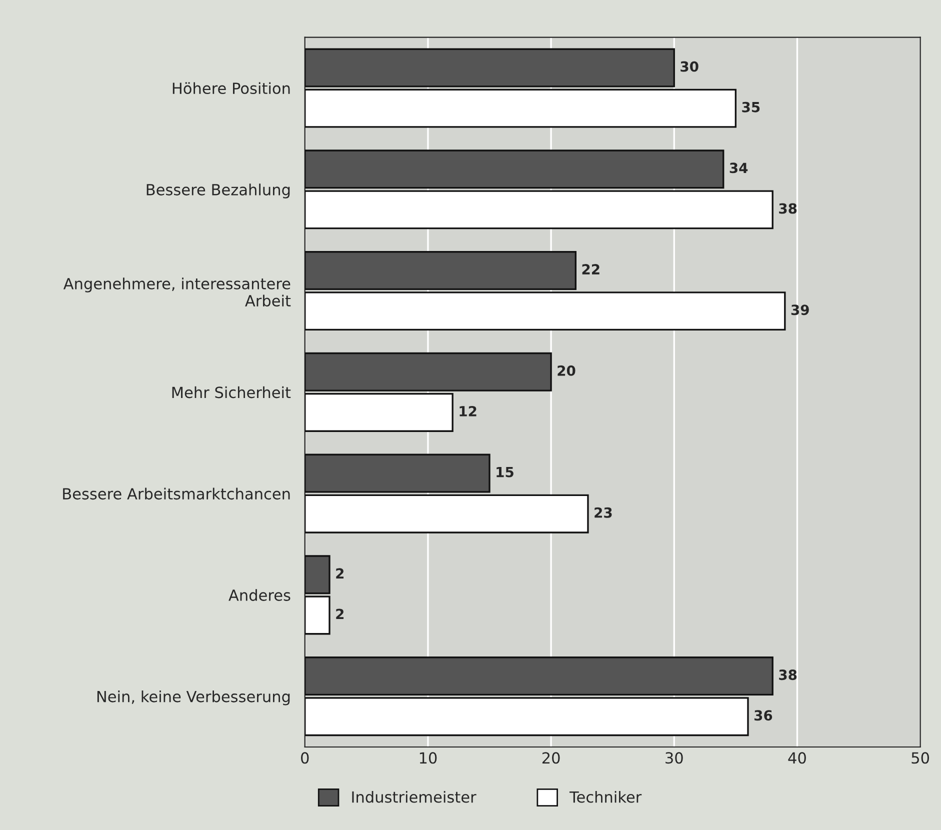 This screenshot has height=830, width=941. What do you see at coordinates (218, 191) in the screenshot?
I see `y-tick-label: Bessere Bezahlung` at bounding box center [218, 191].